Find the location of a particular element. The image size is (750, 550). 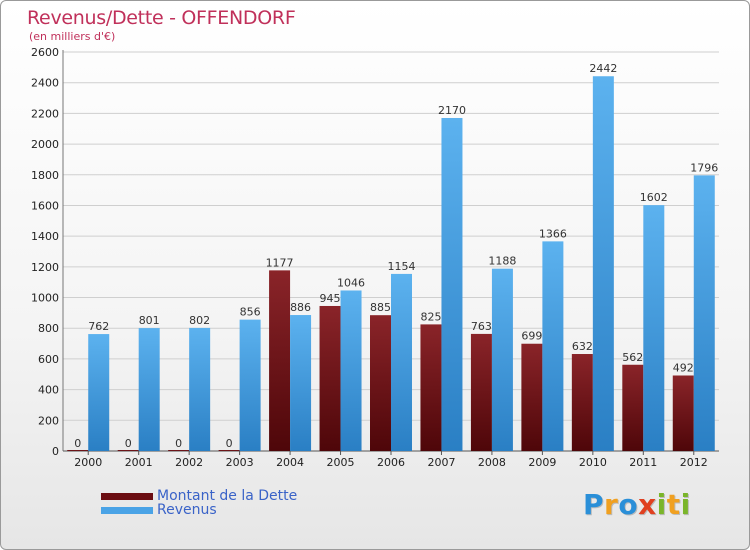

logo-letter: t is located at coordinates (673, 504).